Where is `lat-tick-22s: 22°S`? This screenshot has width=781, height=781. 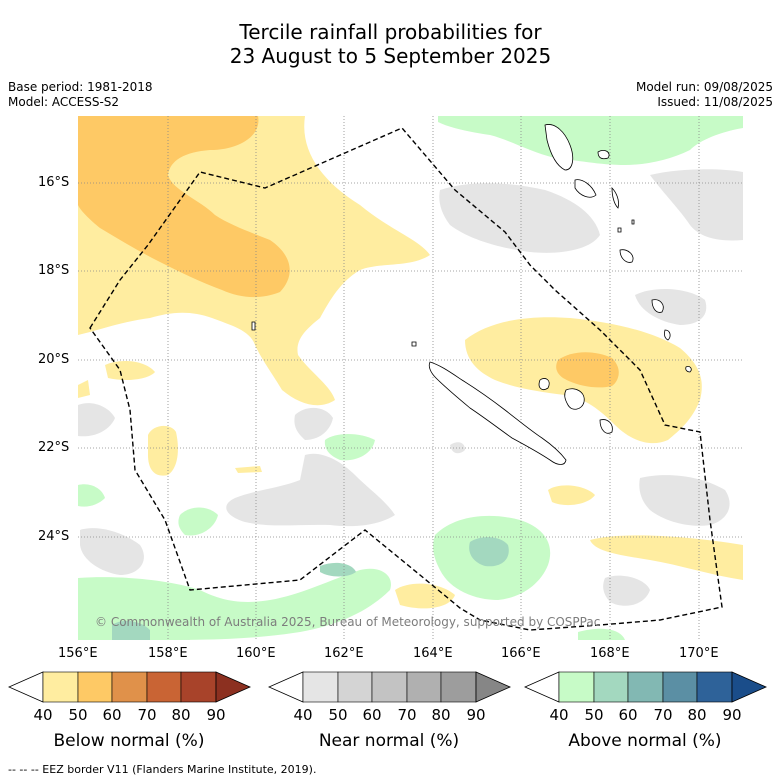 lat-tick-22s: 22°S is located at coordinates (54, 447).